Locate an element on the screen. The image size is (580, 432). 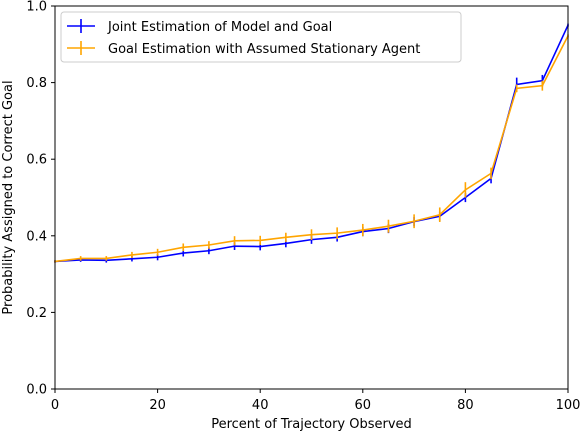
x-tick-label: 60 is located at coordinates (363, 405).